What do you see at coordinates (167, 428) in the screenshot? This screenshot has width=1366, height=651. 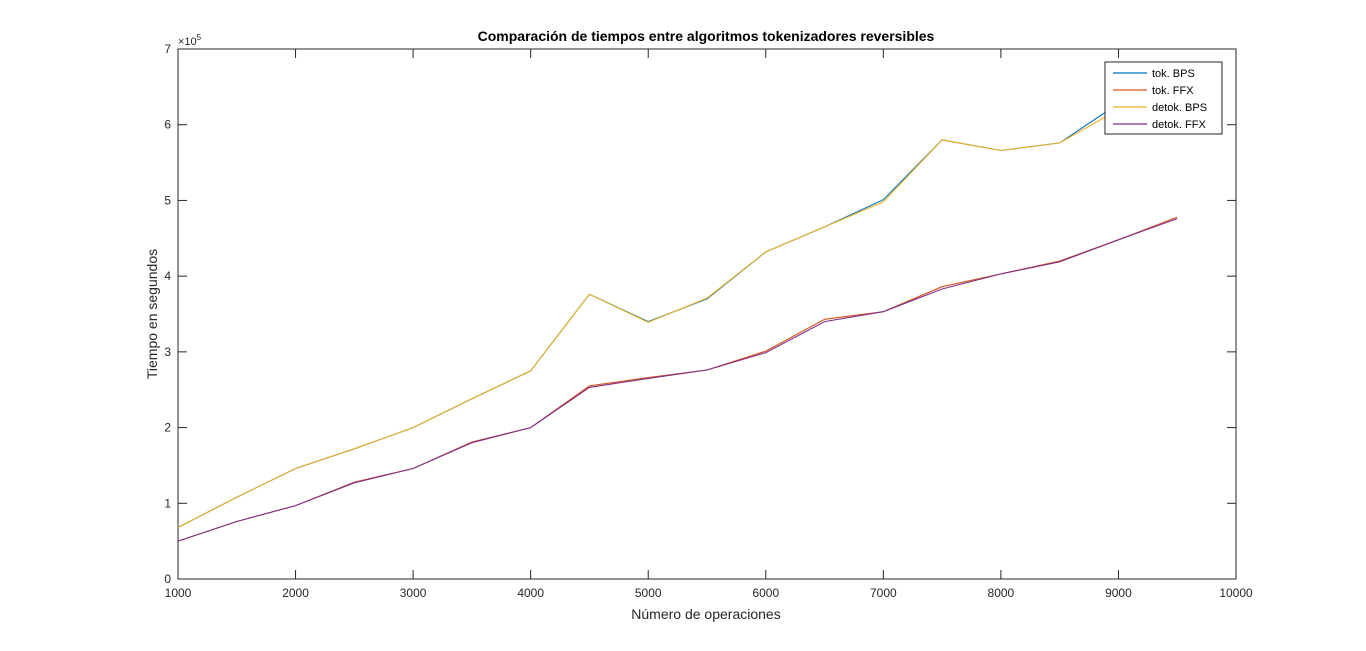 I see `y-tick-label: 2` at bounding box center [167, 428].